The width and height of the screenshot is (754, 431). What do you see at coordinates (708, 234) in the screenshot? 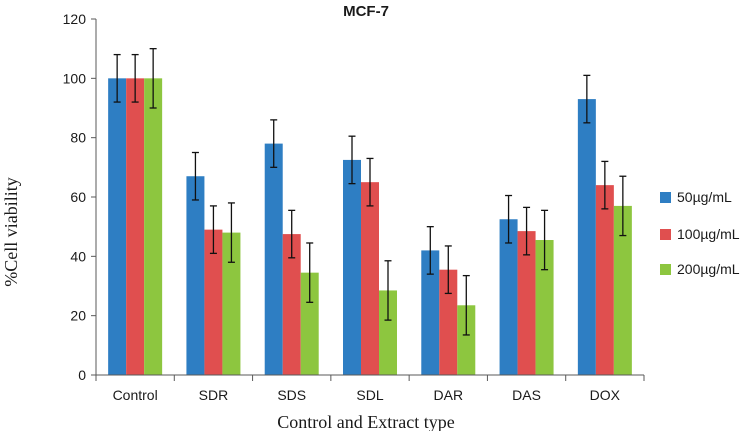
I see `legend-label: 100µg/mL` at bounding box center [708, 234].